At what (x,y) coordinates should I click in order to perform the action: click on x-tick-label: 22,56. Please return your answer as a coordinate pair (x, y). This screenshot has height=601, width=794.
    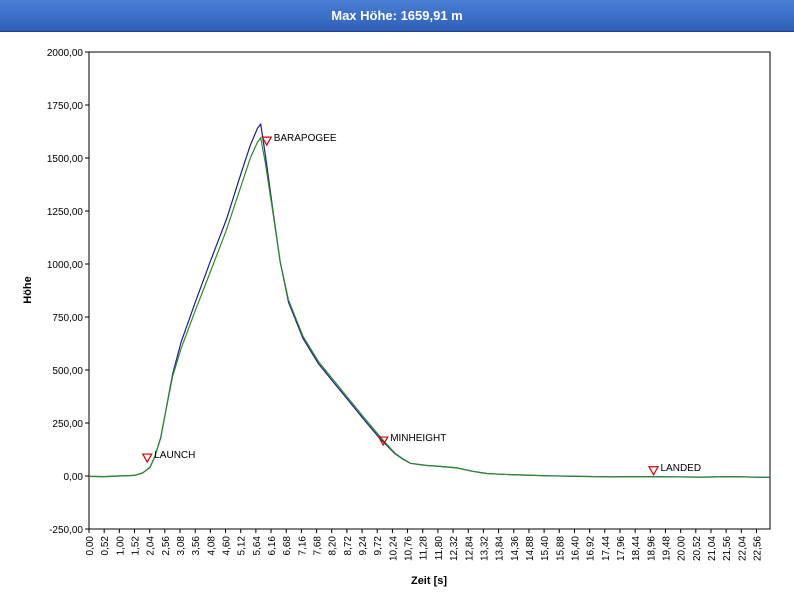
    Looking at the image, I should click on (757, 548).